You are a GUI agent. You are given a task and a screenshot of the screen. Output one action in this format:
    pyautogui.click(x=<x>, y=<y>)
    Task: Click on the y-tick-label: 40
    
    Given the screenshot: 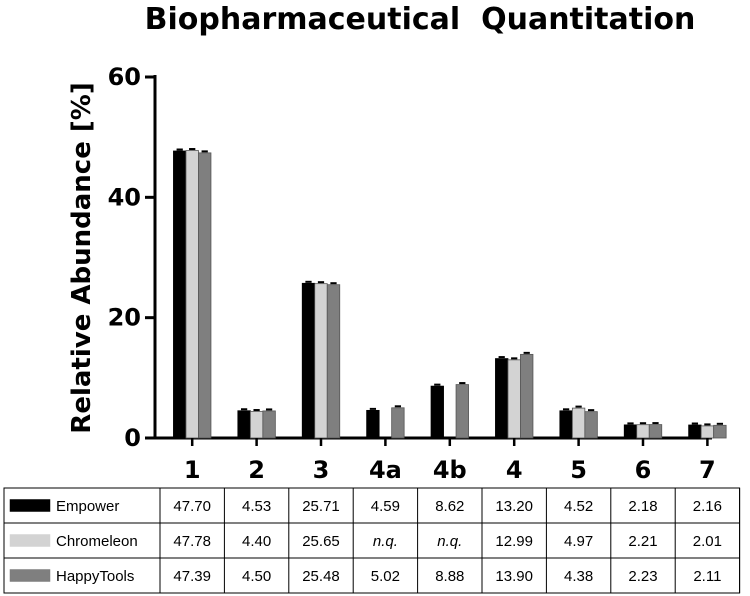 What is the action you would take?
    pyautogui.click(x=124, y=197)
    